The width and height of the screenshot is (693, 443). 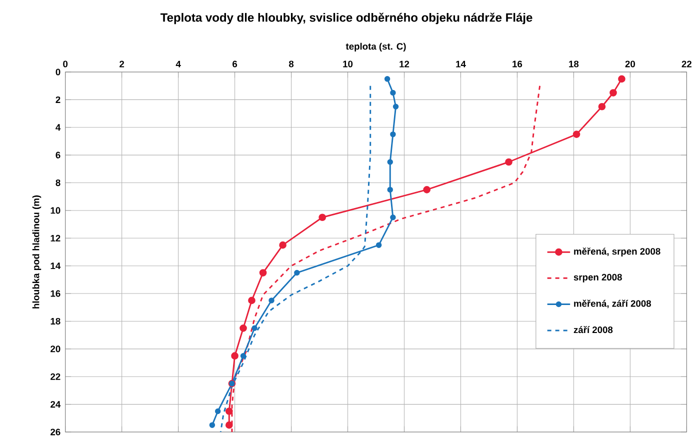 What do you see at coordinates (58, 155) in the screenshot?
I see `y-tick-label: 6` at bounding box center [58, 155].